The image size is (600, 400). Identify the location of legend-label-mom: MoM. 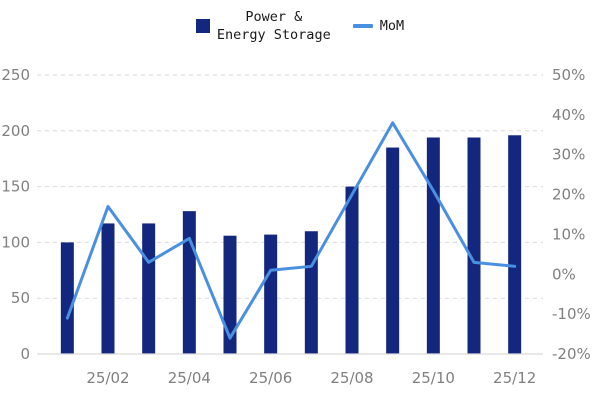
(392, 25).